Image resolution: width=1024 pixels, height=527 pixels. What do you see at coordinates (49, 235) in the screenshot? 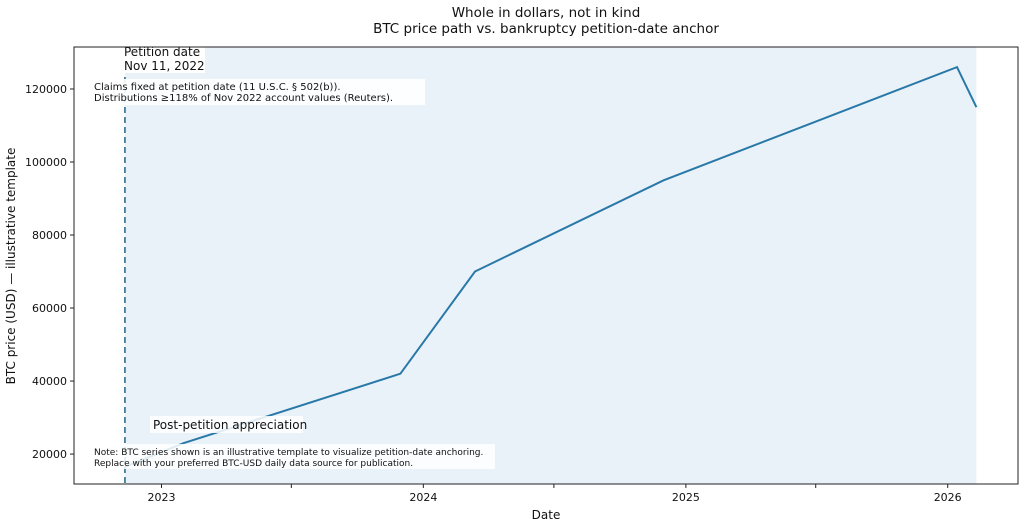
I see `y-tick-label-3: 80000` at bounding box center [49, 235].